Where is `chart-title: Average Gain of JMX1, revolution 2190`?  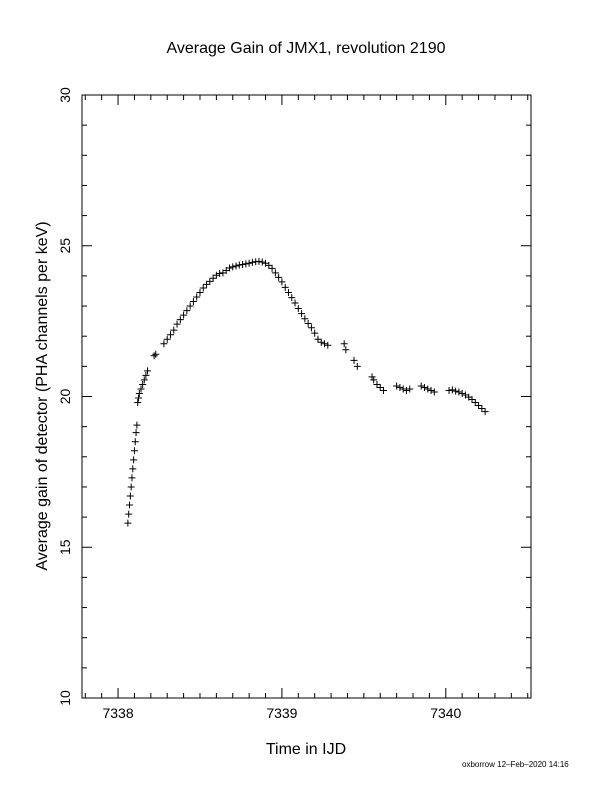
chart-title: Average Gain of JMX1, revolution 2190 is located at coordinates (306, 48).